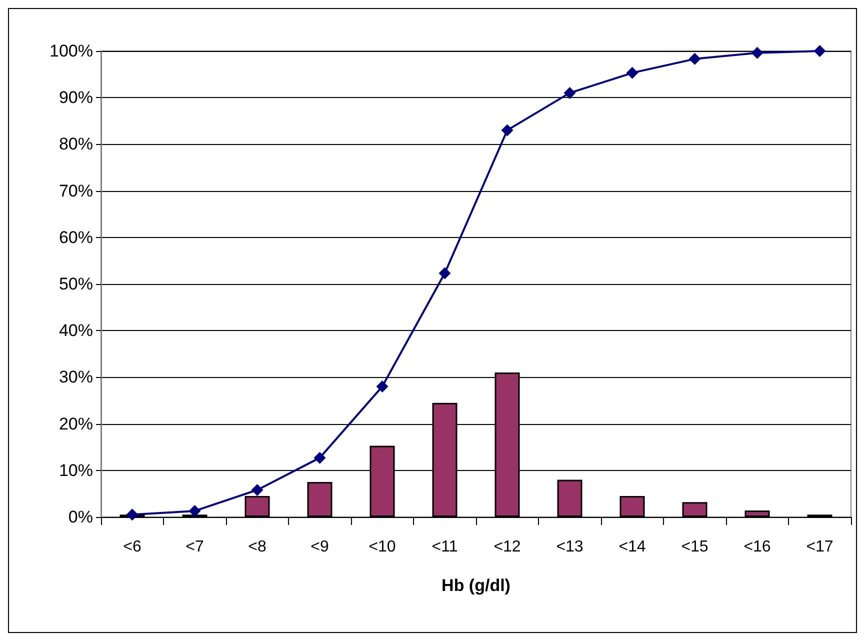  What do you see at coordinates (132, 547) in the screenshot?
I see `x-tick-label: <6` at bounding box center [132, 547].